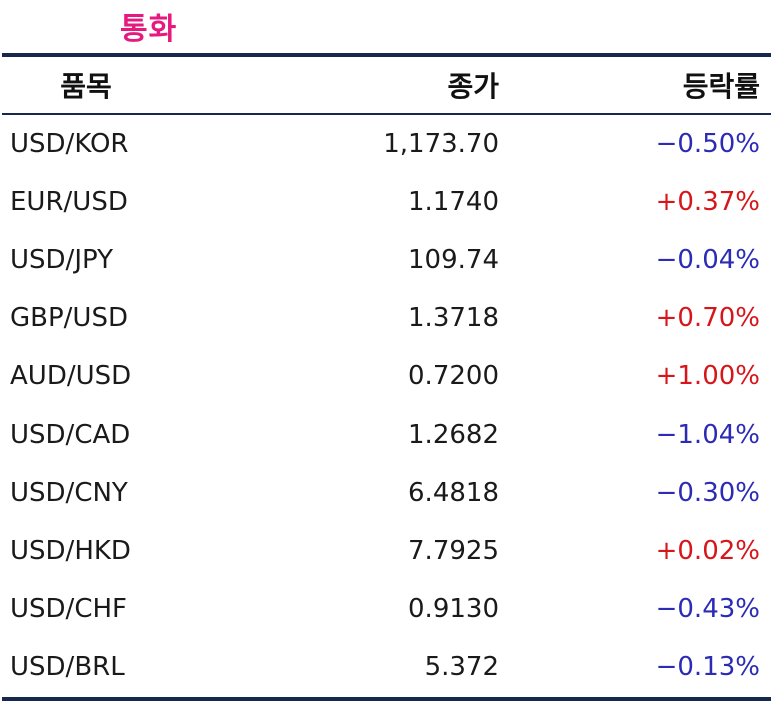 Image resolution: width=773 pixels, height=702 pixels. I want to click on cell-close: 0.9130, so click(453, 608).